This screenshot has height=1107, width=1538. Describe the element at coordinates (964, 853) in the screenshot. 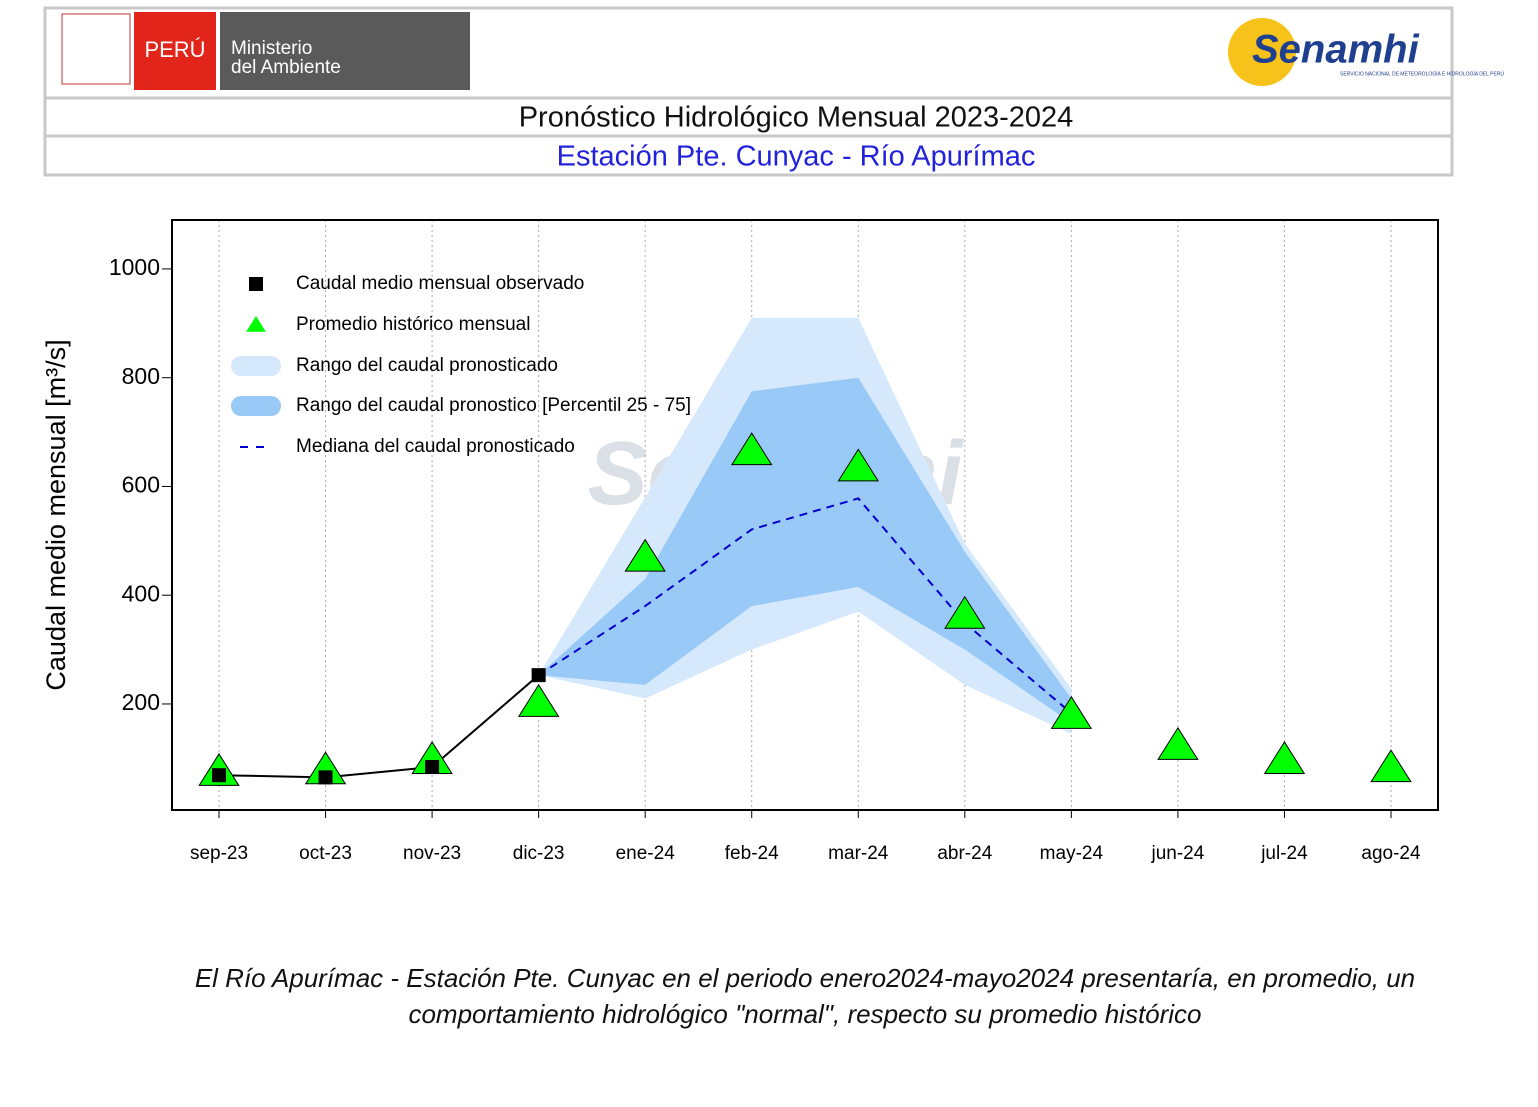

I see `x-tick-label: abr-24` at that location.